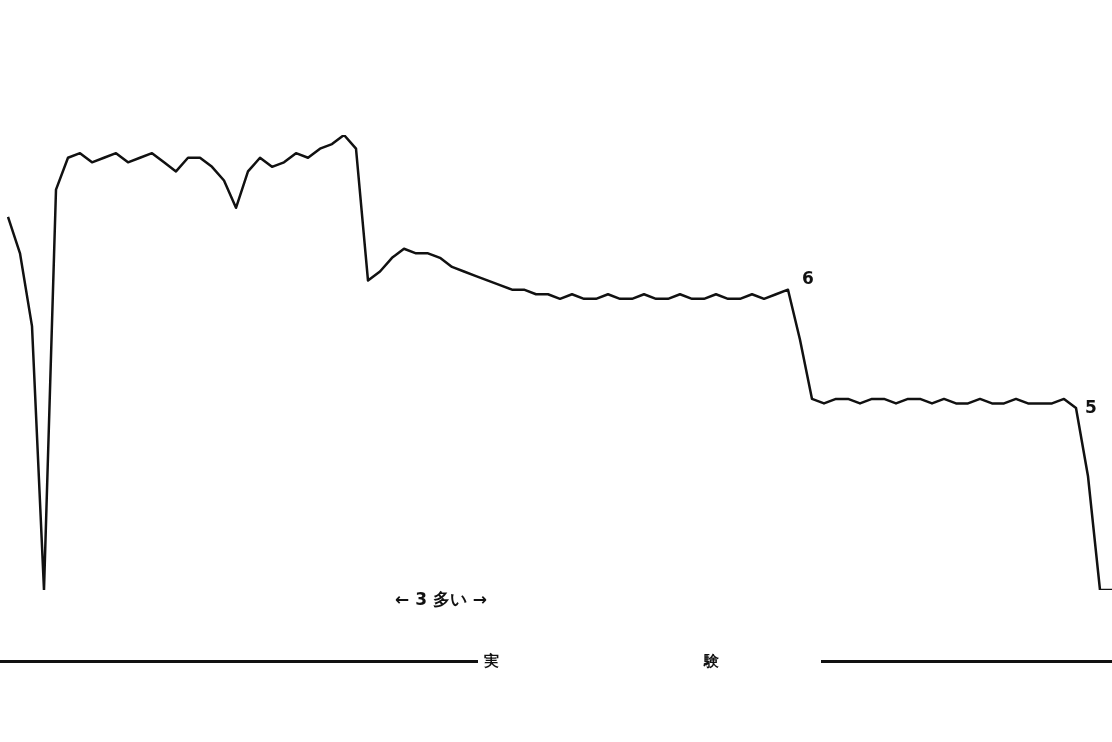 The width and height of the screenshot is (1112, 742). I want to click on annotation: 5, so click(1091, 407).